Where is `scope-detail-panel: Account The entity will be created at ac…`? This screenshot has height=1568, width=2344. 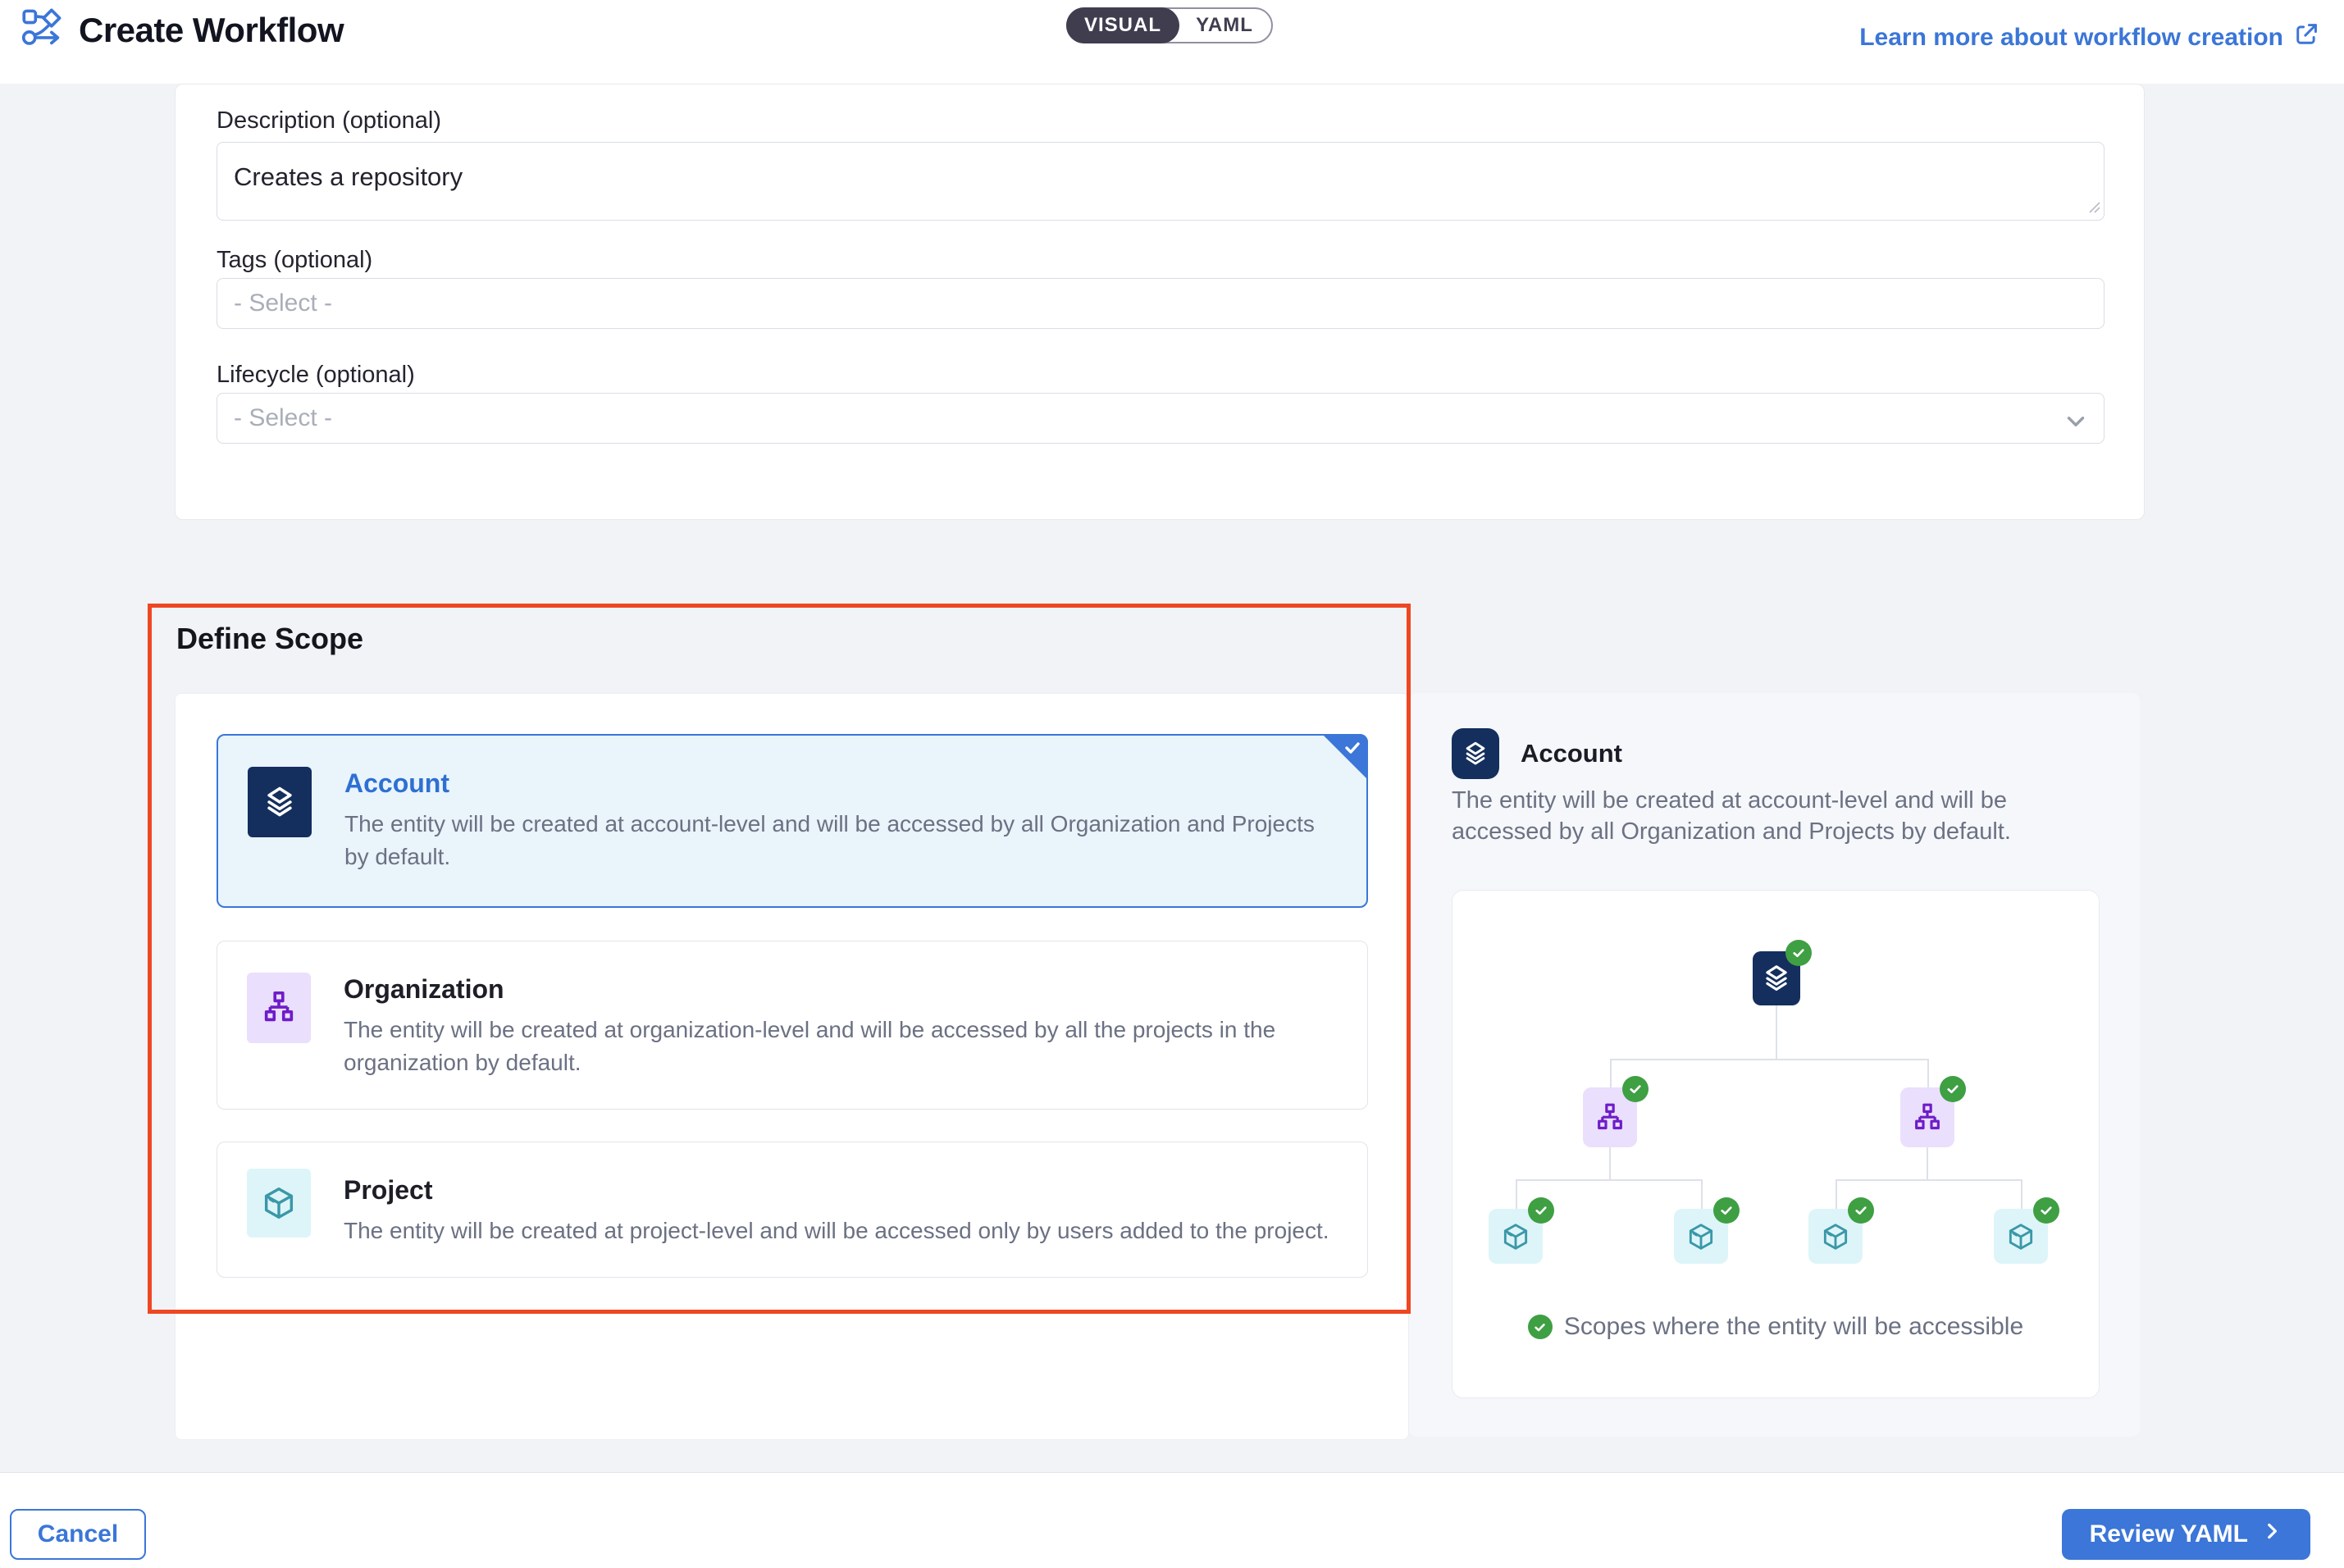
scope-detail-panel: Account The entity will be created at ac… is located at coordinates (1774, 1065).